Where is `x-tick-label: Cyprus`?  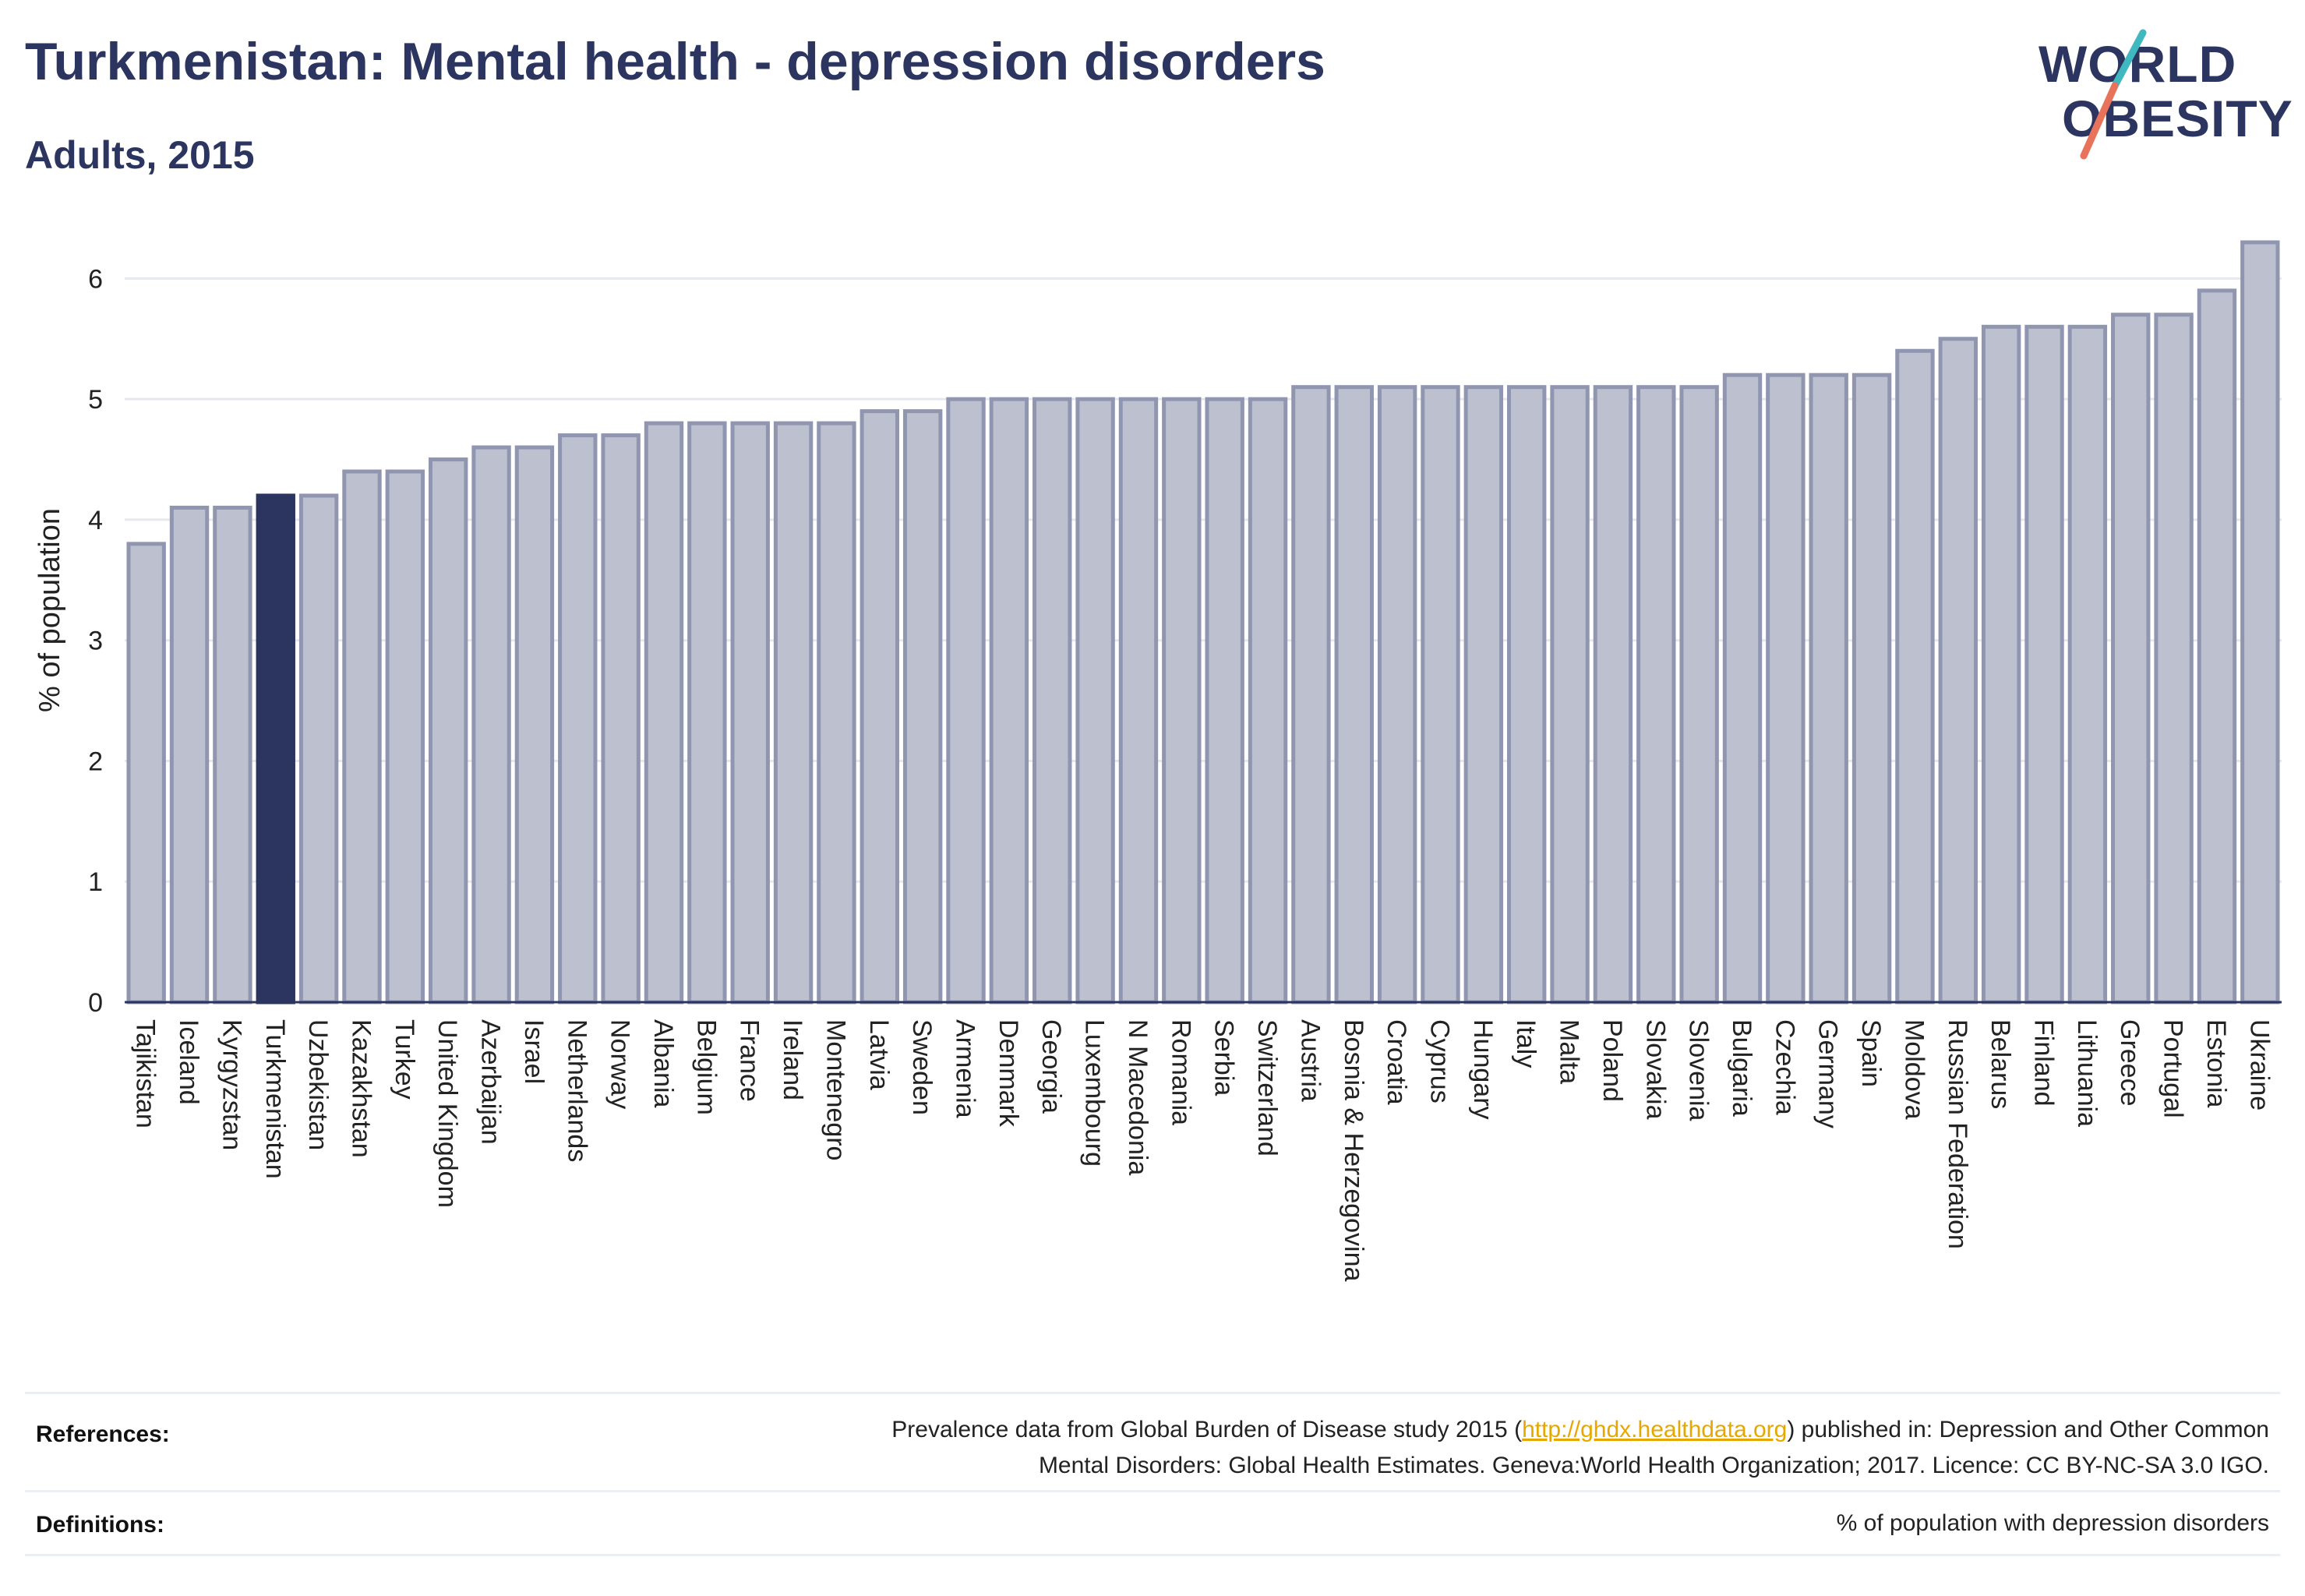 x-tick-label: Cyprus is located at coordinates (1439, 1061).